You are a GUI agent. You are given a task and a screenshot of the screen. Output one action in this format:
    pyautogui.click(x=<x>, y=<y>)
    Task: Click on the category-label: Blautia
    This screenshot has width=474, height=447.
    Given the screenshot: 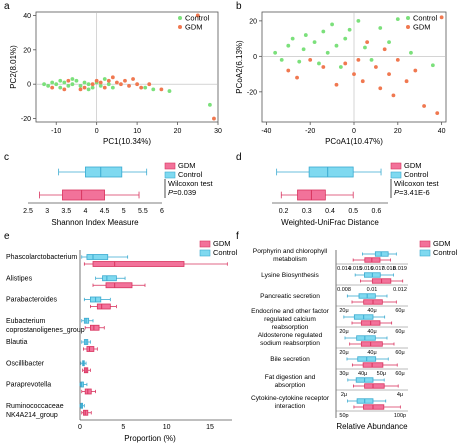 What is the action you would take?
    pyautogui.click(x=17, y=342)
    